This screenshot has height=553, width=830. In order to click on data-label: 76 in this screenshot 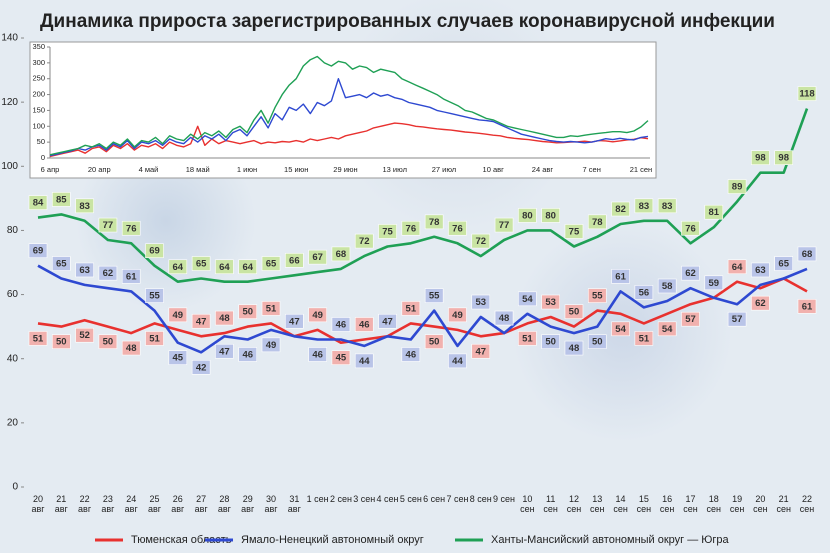, I will do `click(411, 228)`.